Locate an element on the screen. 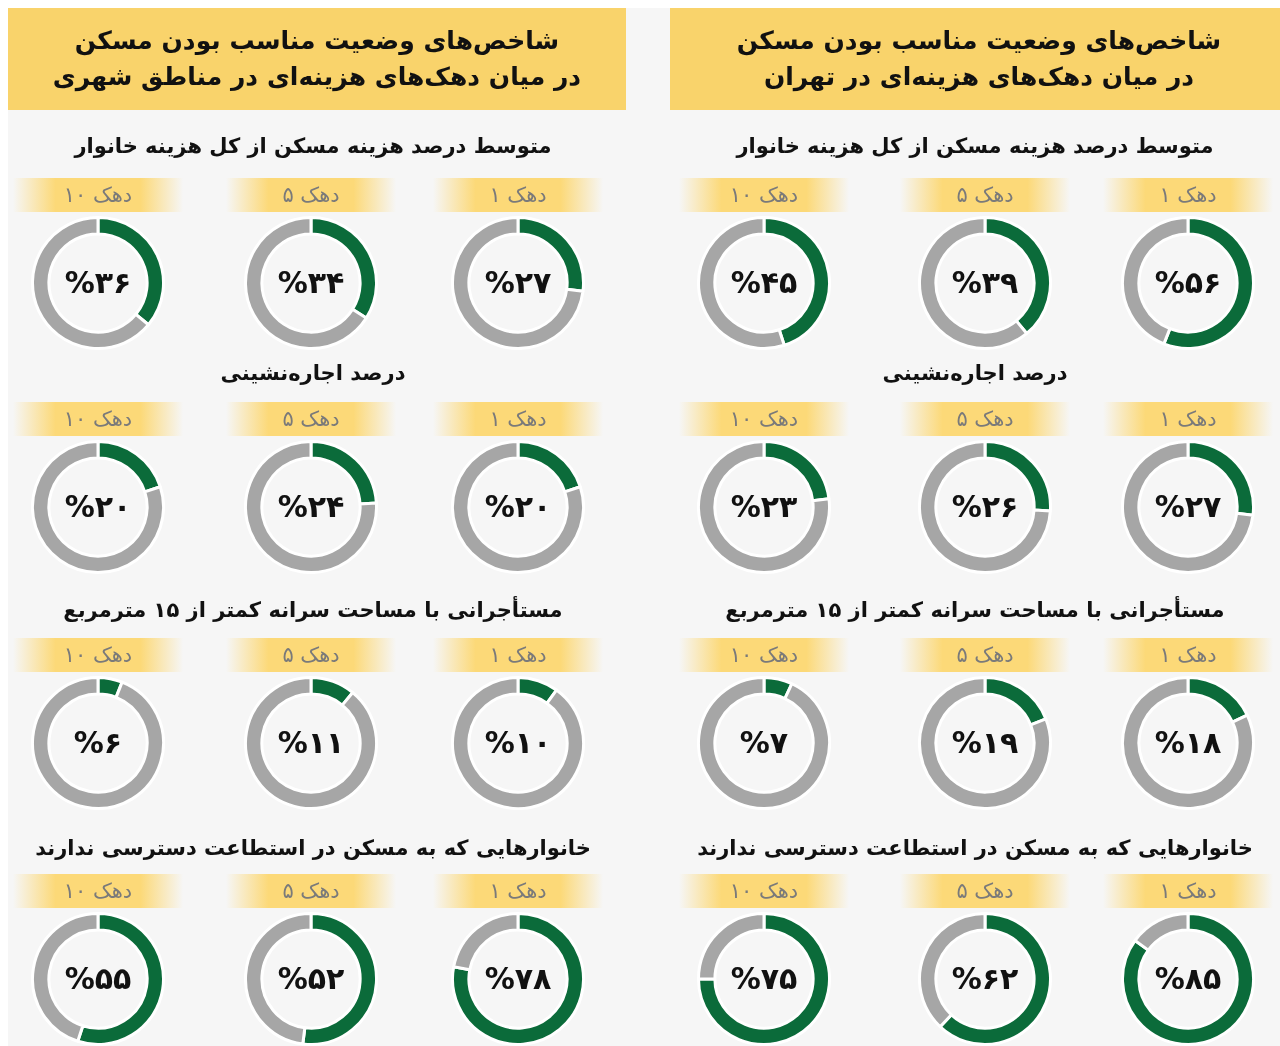 The height and width of the screenshot is (1046, 1280). data-label: %۲۴ is located at coordinates (311, 506).